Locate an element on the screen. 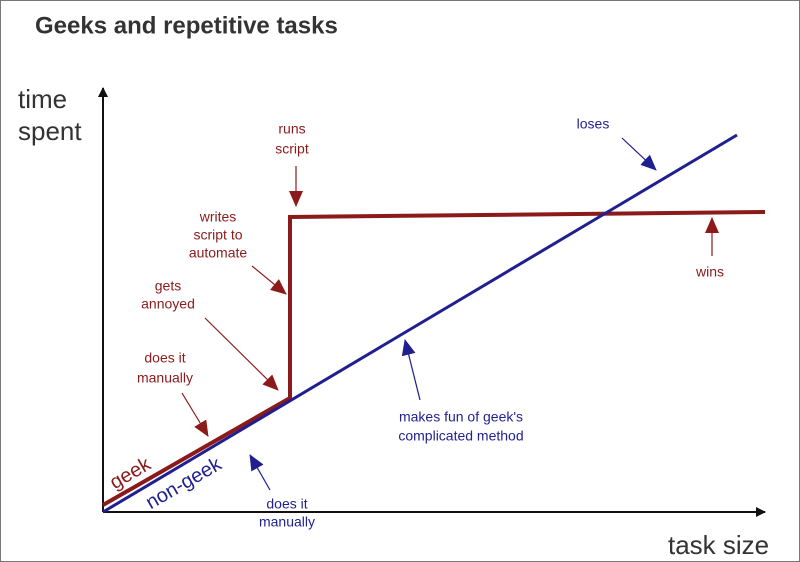 The height and width of the screenshot is (562, 800). x-label: task size is located at coordinates (718, 545).